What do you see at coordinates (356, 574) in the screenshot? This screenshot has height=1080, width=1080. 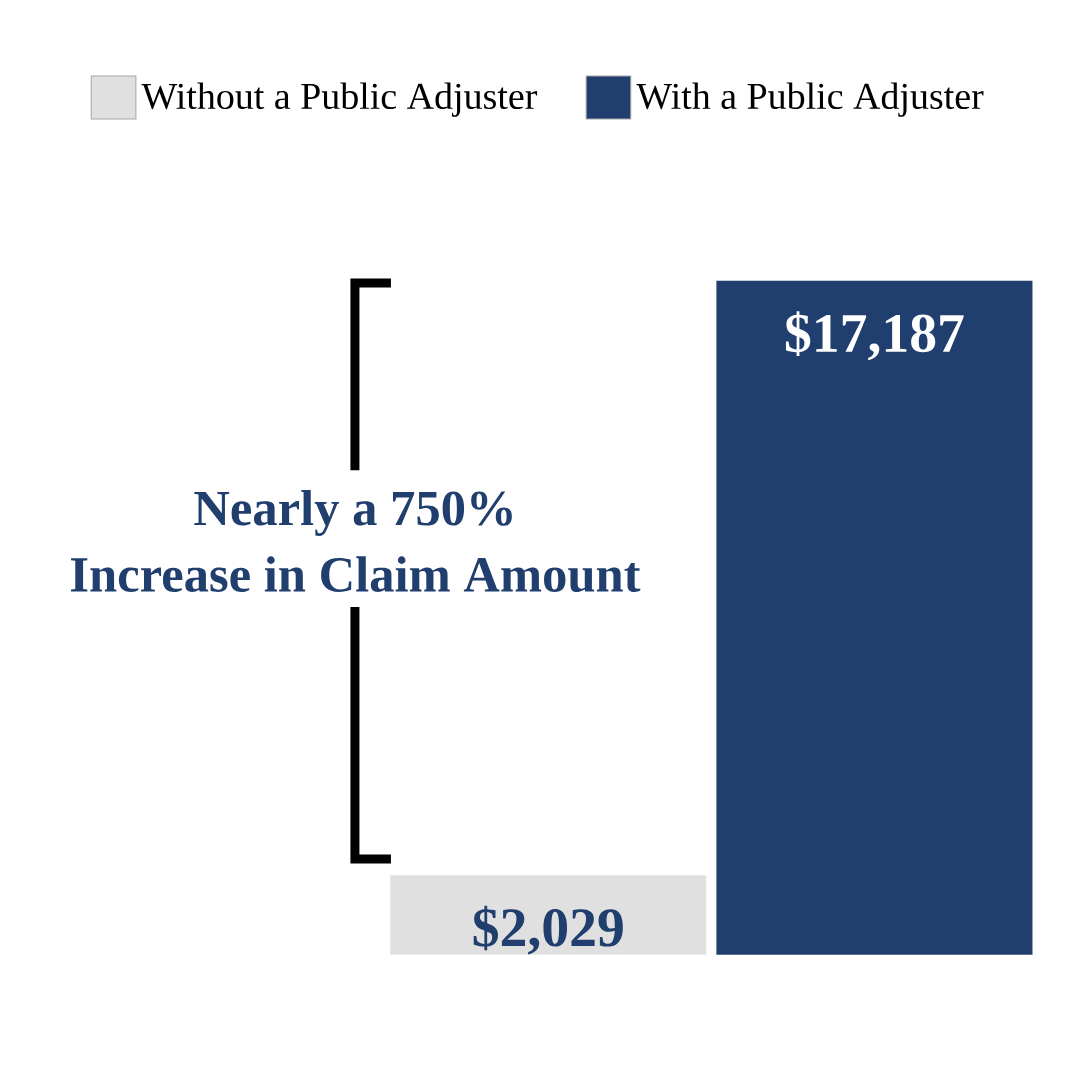 I see `annotation: Increase in Claim Amount` at bounding box center [356, 574].